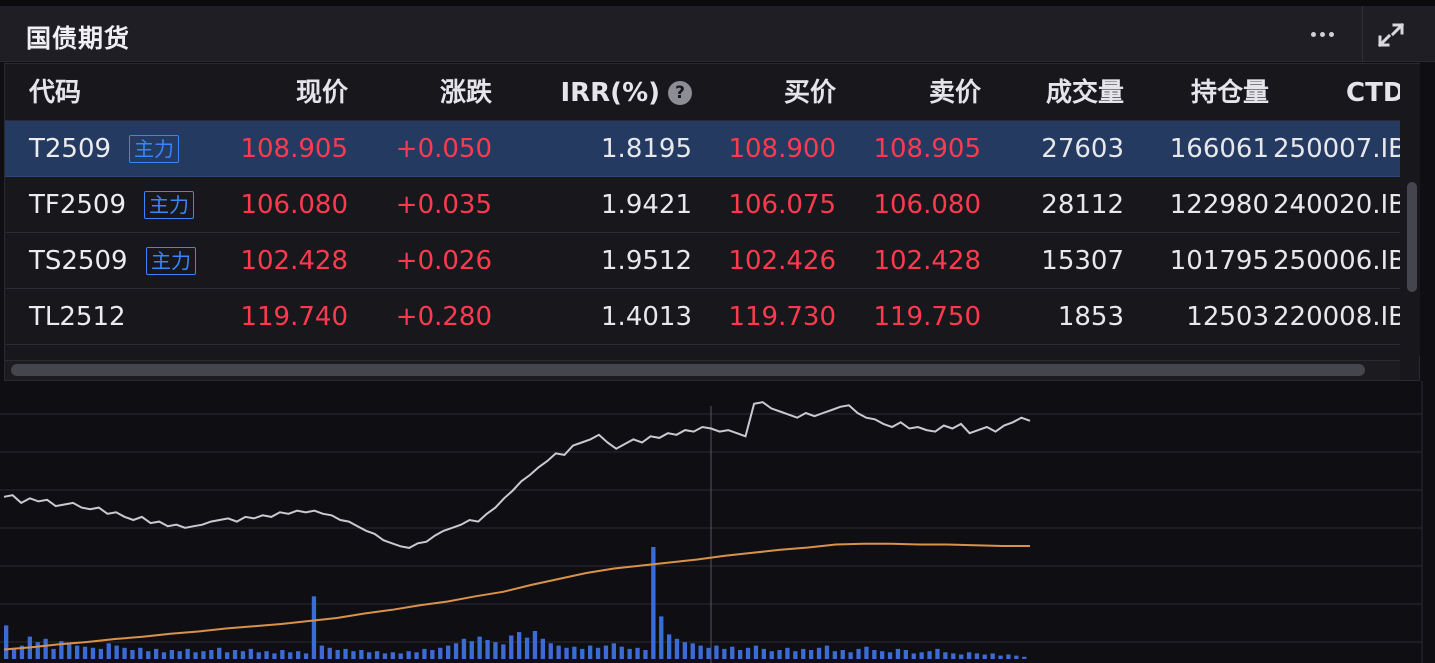 Image resolution: width=1435 pixels, height=663 pixels. I want to click on header-oi: 持仓量, so click(1229, 93).